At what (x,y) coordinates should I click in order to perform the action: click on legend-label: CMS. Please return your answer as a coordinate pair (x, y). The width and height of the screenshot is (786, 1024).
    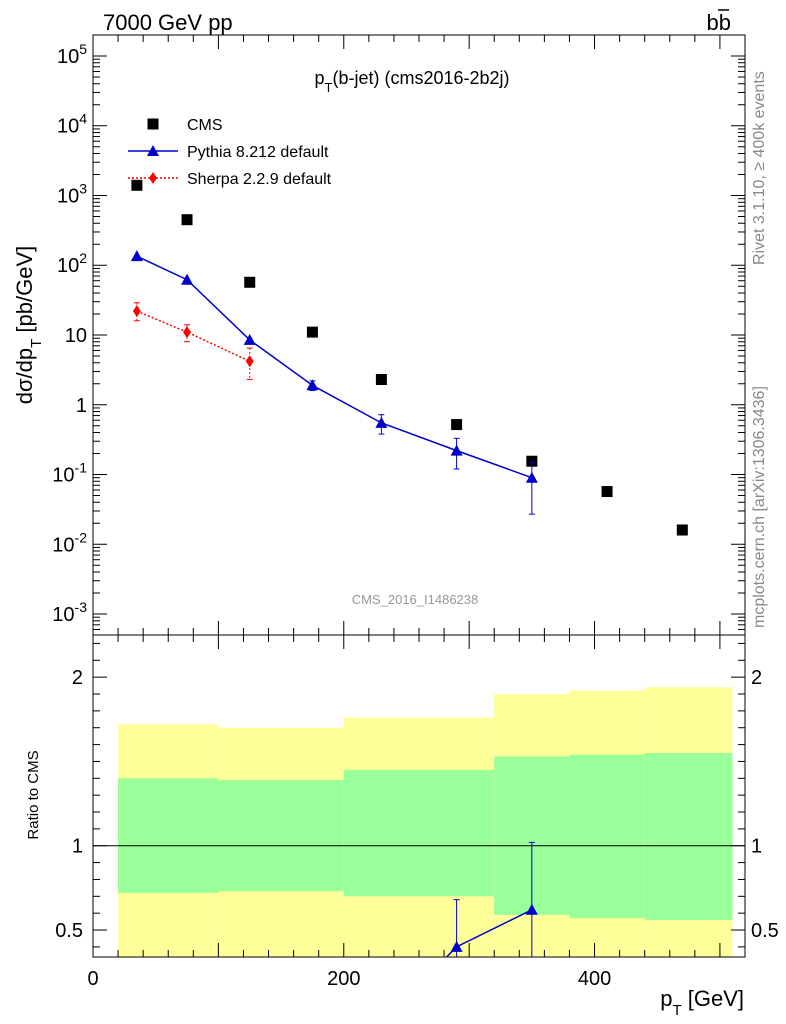
    Looking at the image, I should click on (205, 125).